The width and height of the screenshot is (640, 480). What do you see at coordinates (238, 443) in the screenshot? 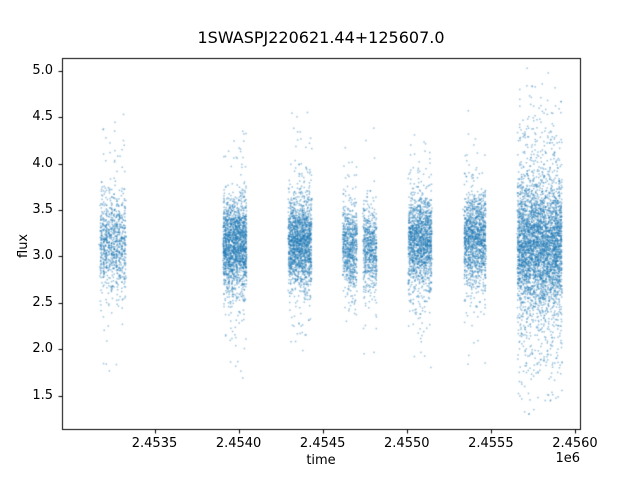
I see `x-tick-label: 2.4540` at bounding box center [238, 443].